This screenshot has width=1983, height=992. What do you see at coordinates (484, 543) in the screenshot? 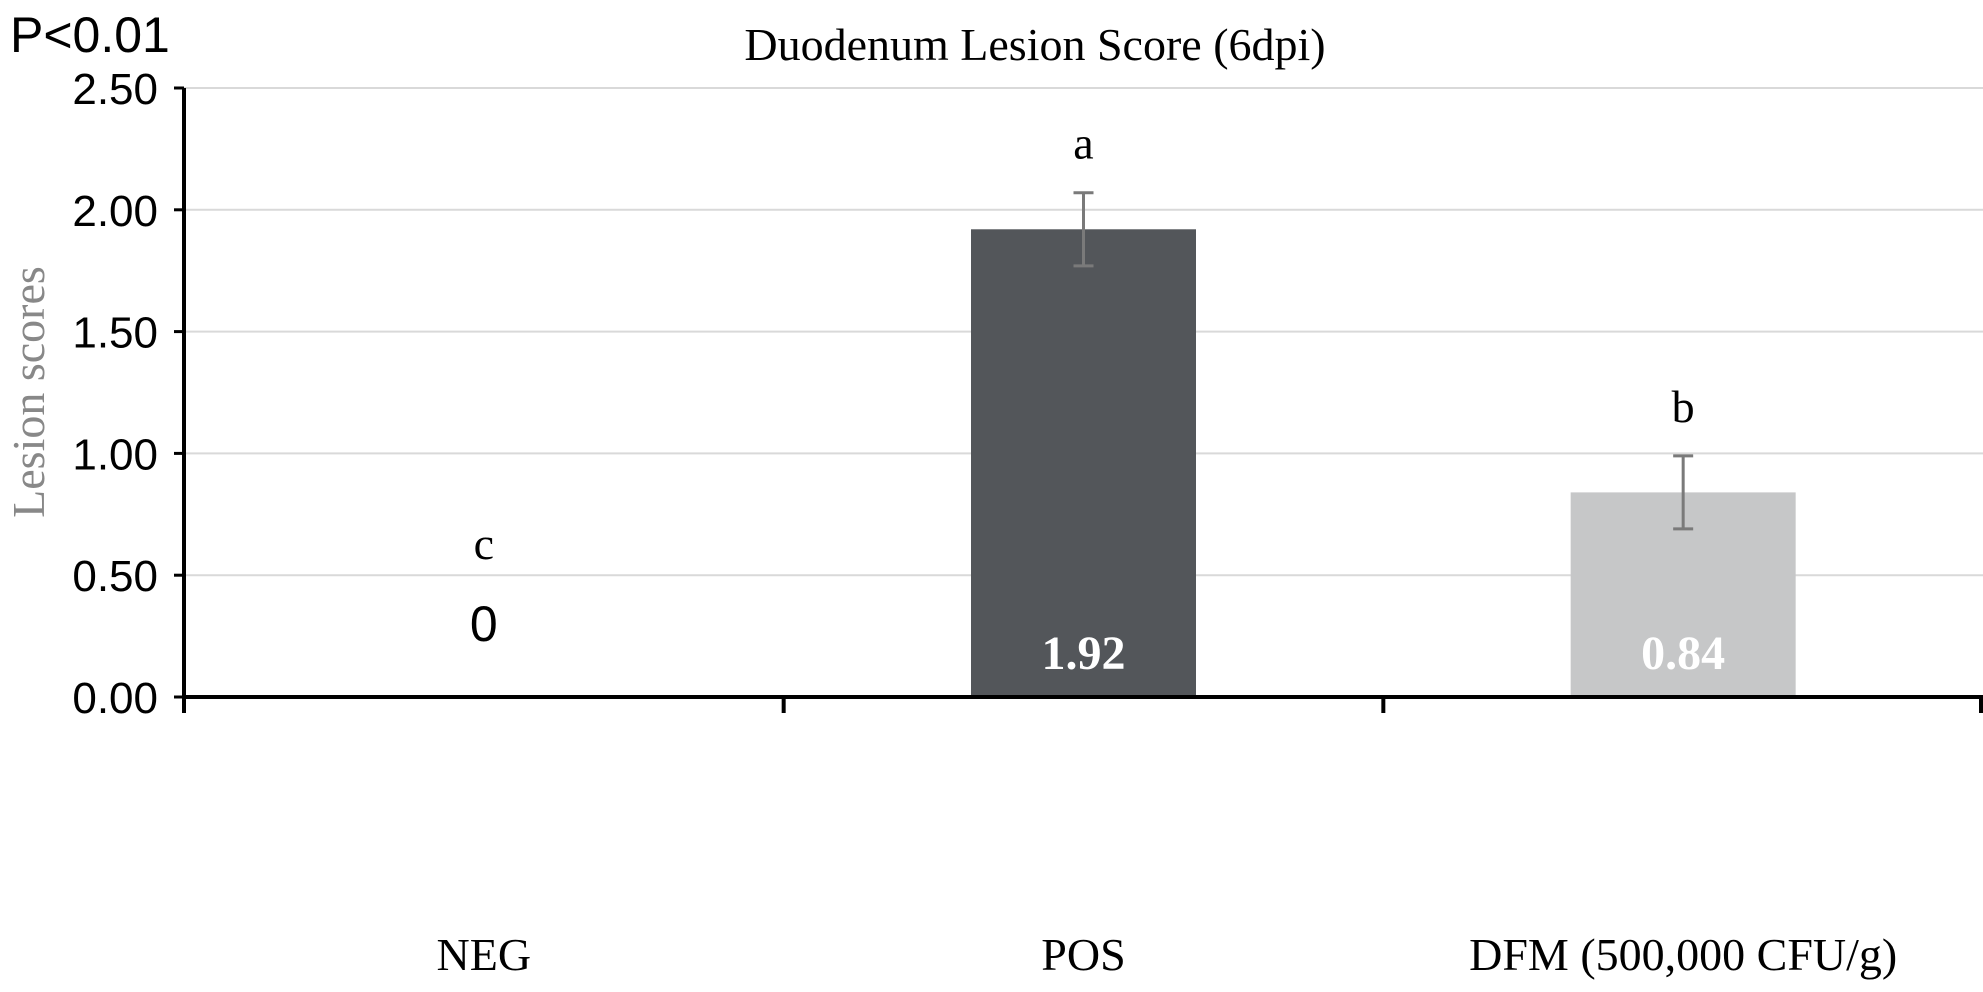
I see `significance-letter: c` at bounding box center [484, 543].